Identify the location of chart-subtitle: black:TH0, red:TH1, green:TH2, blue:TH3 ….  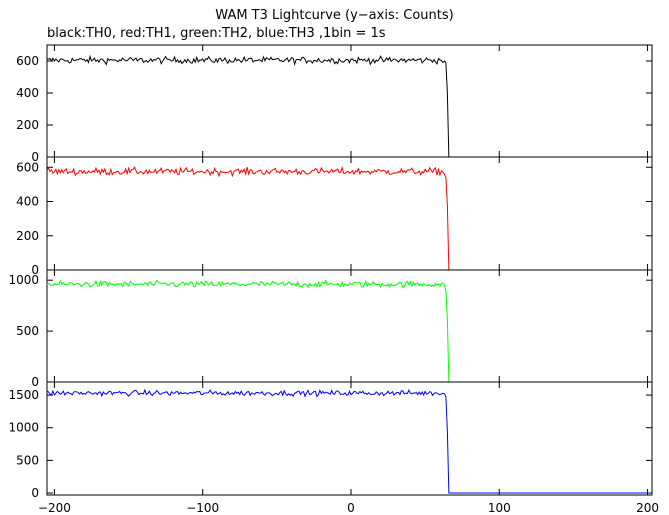
(216, 33).